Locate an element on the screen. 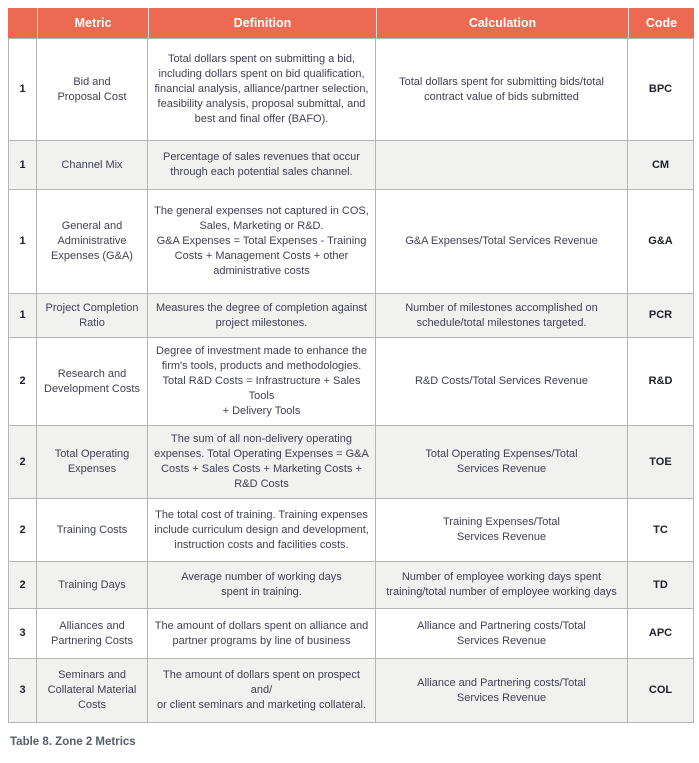 This screenshot has width=699, height=763. code-cell: CM is located at coordinates (661, 165).